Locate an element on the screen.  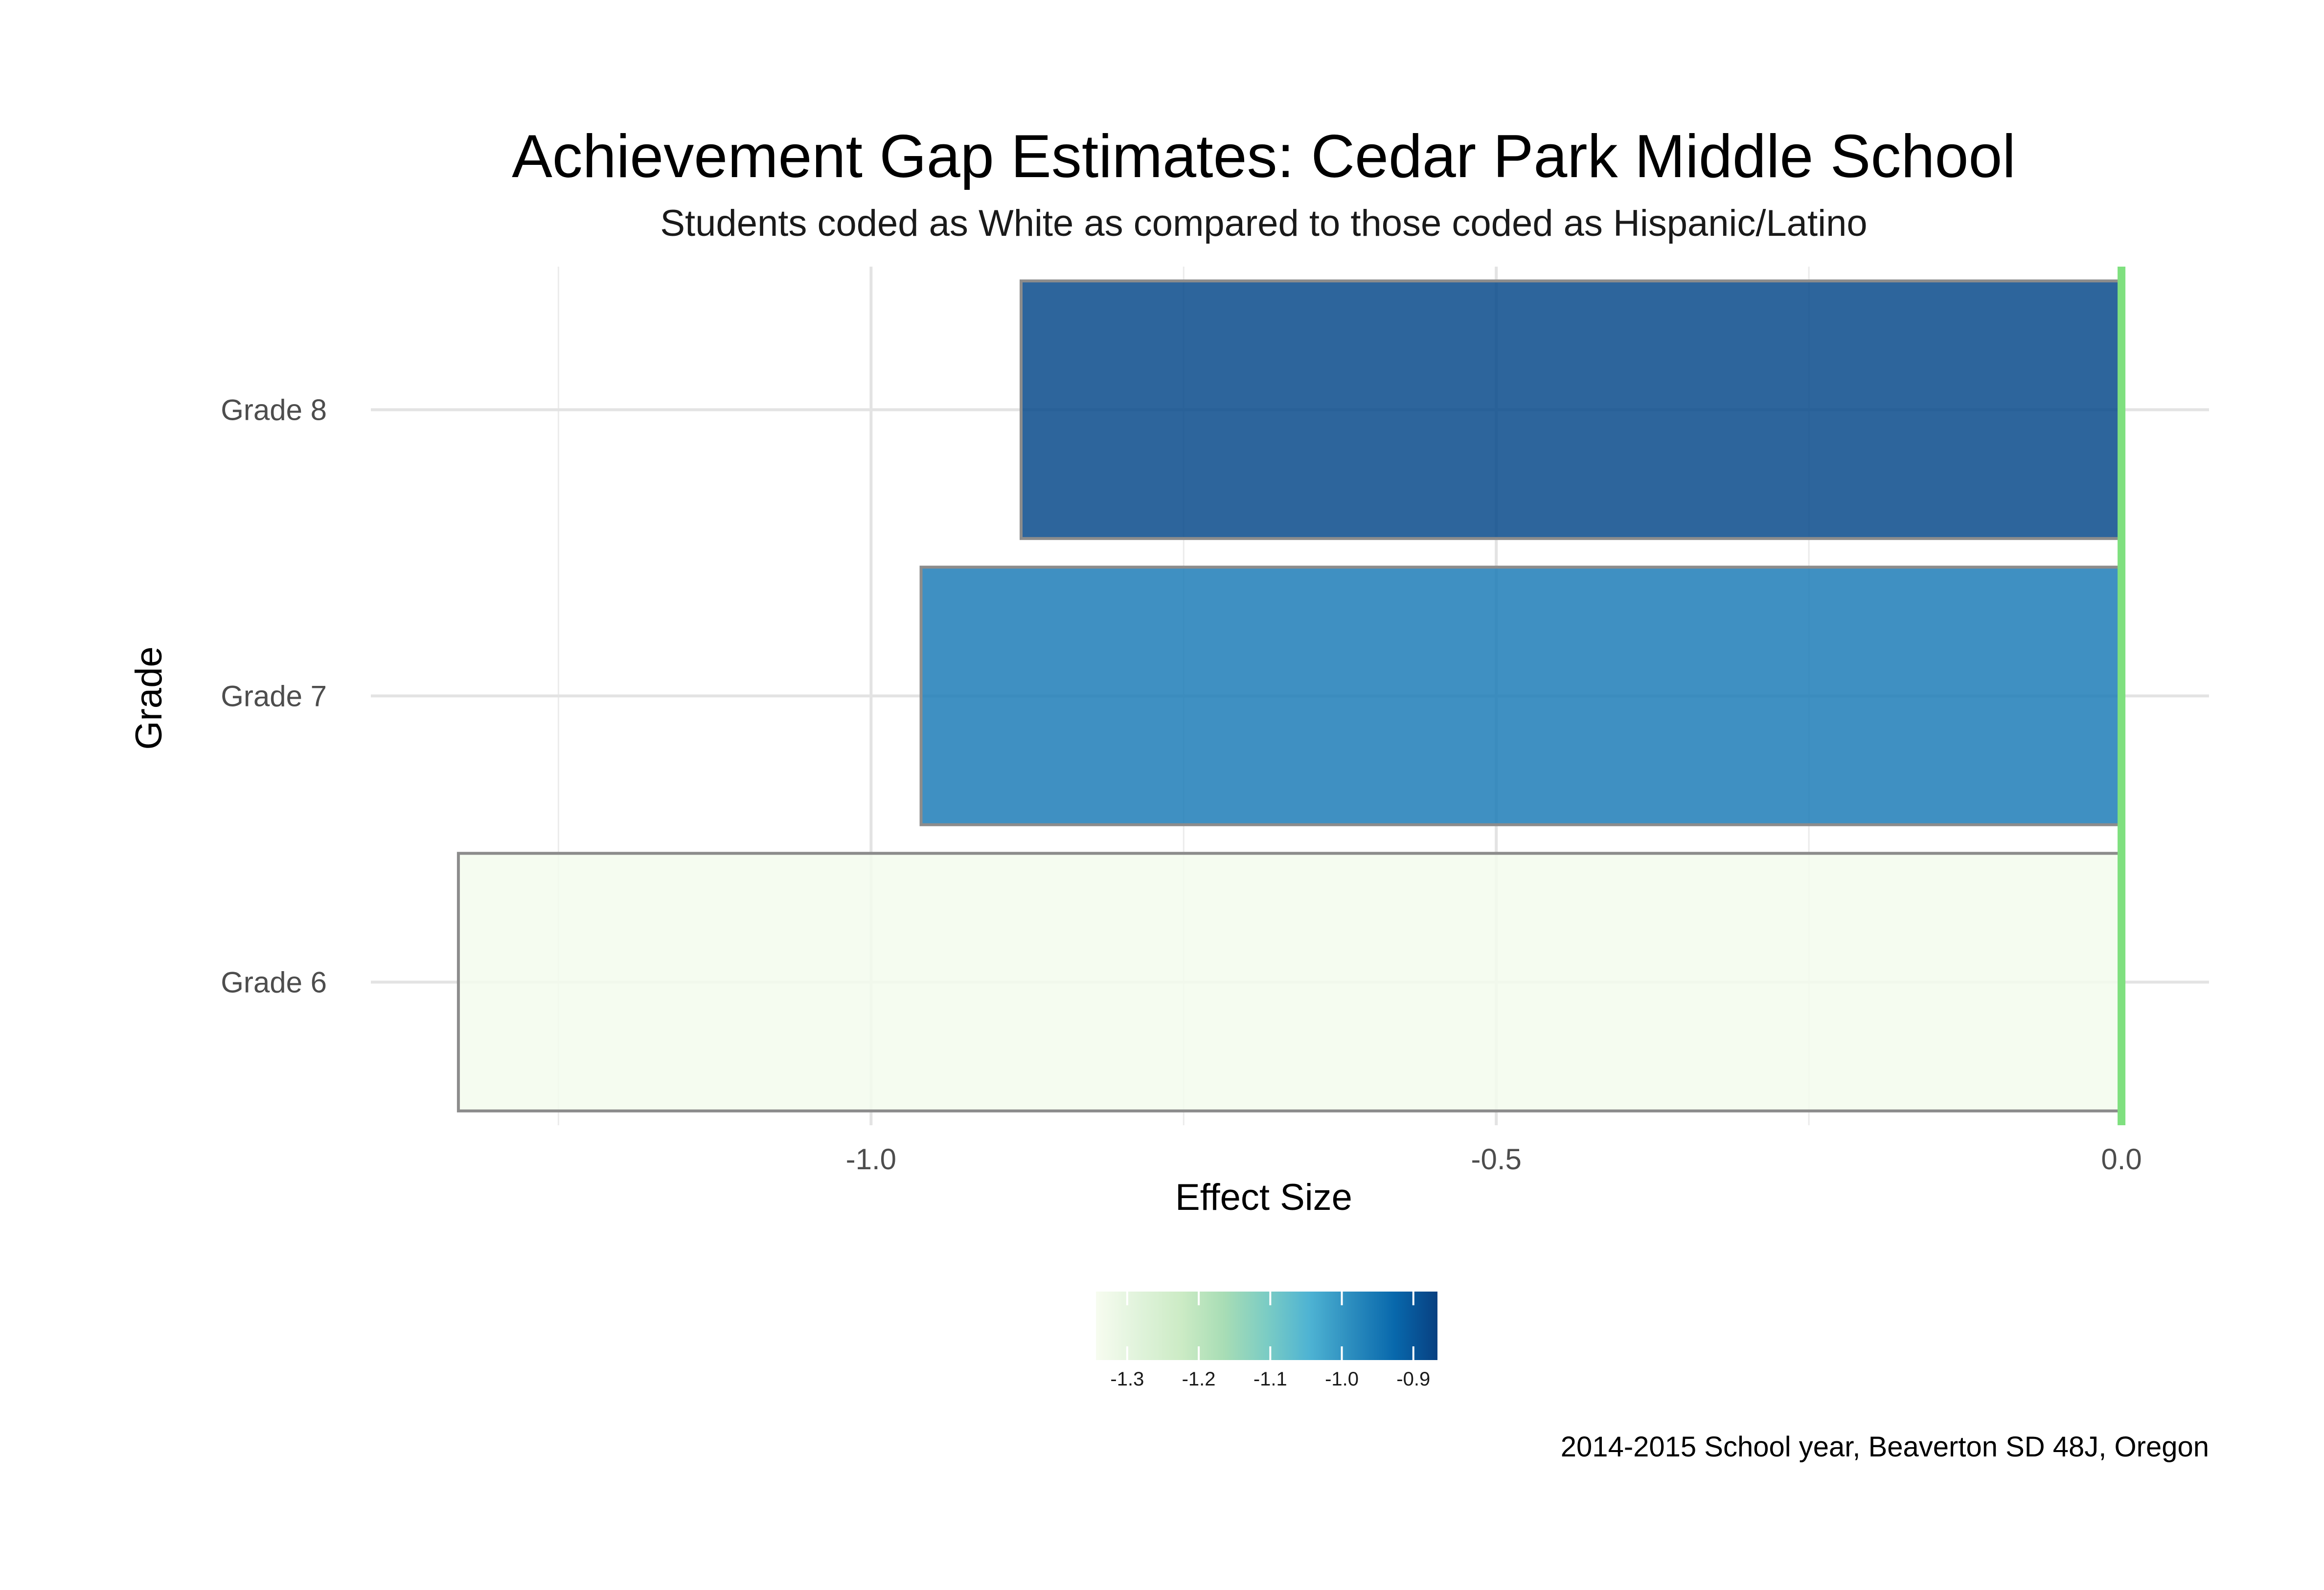
x-tick-label: -0.5 is located at coordinates (1496, 1160).